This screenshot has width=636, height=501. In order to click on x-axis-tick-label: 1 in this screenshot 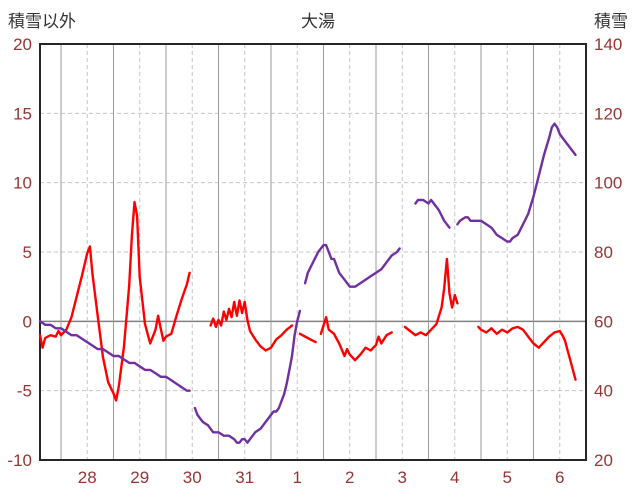, I will do `click(297, 477)`.